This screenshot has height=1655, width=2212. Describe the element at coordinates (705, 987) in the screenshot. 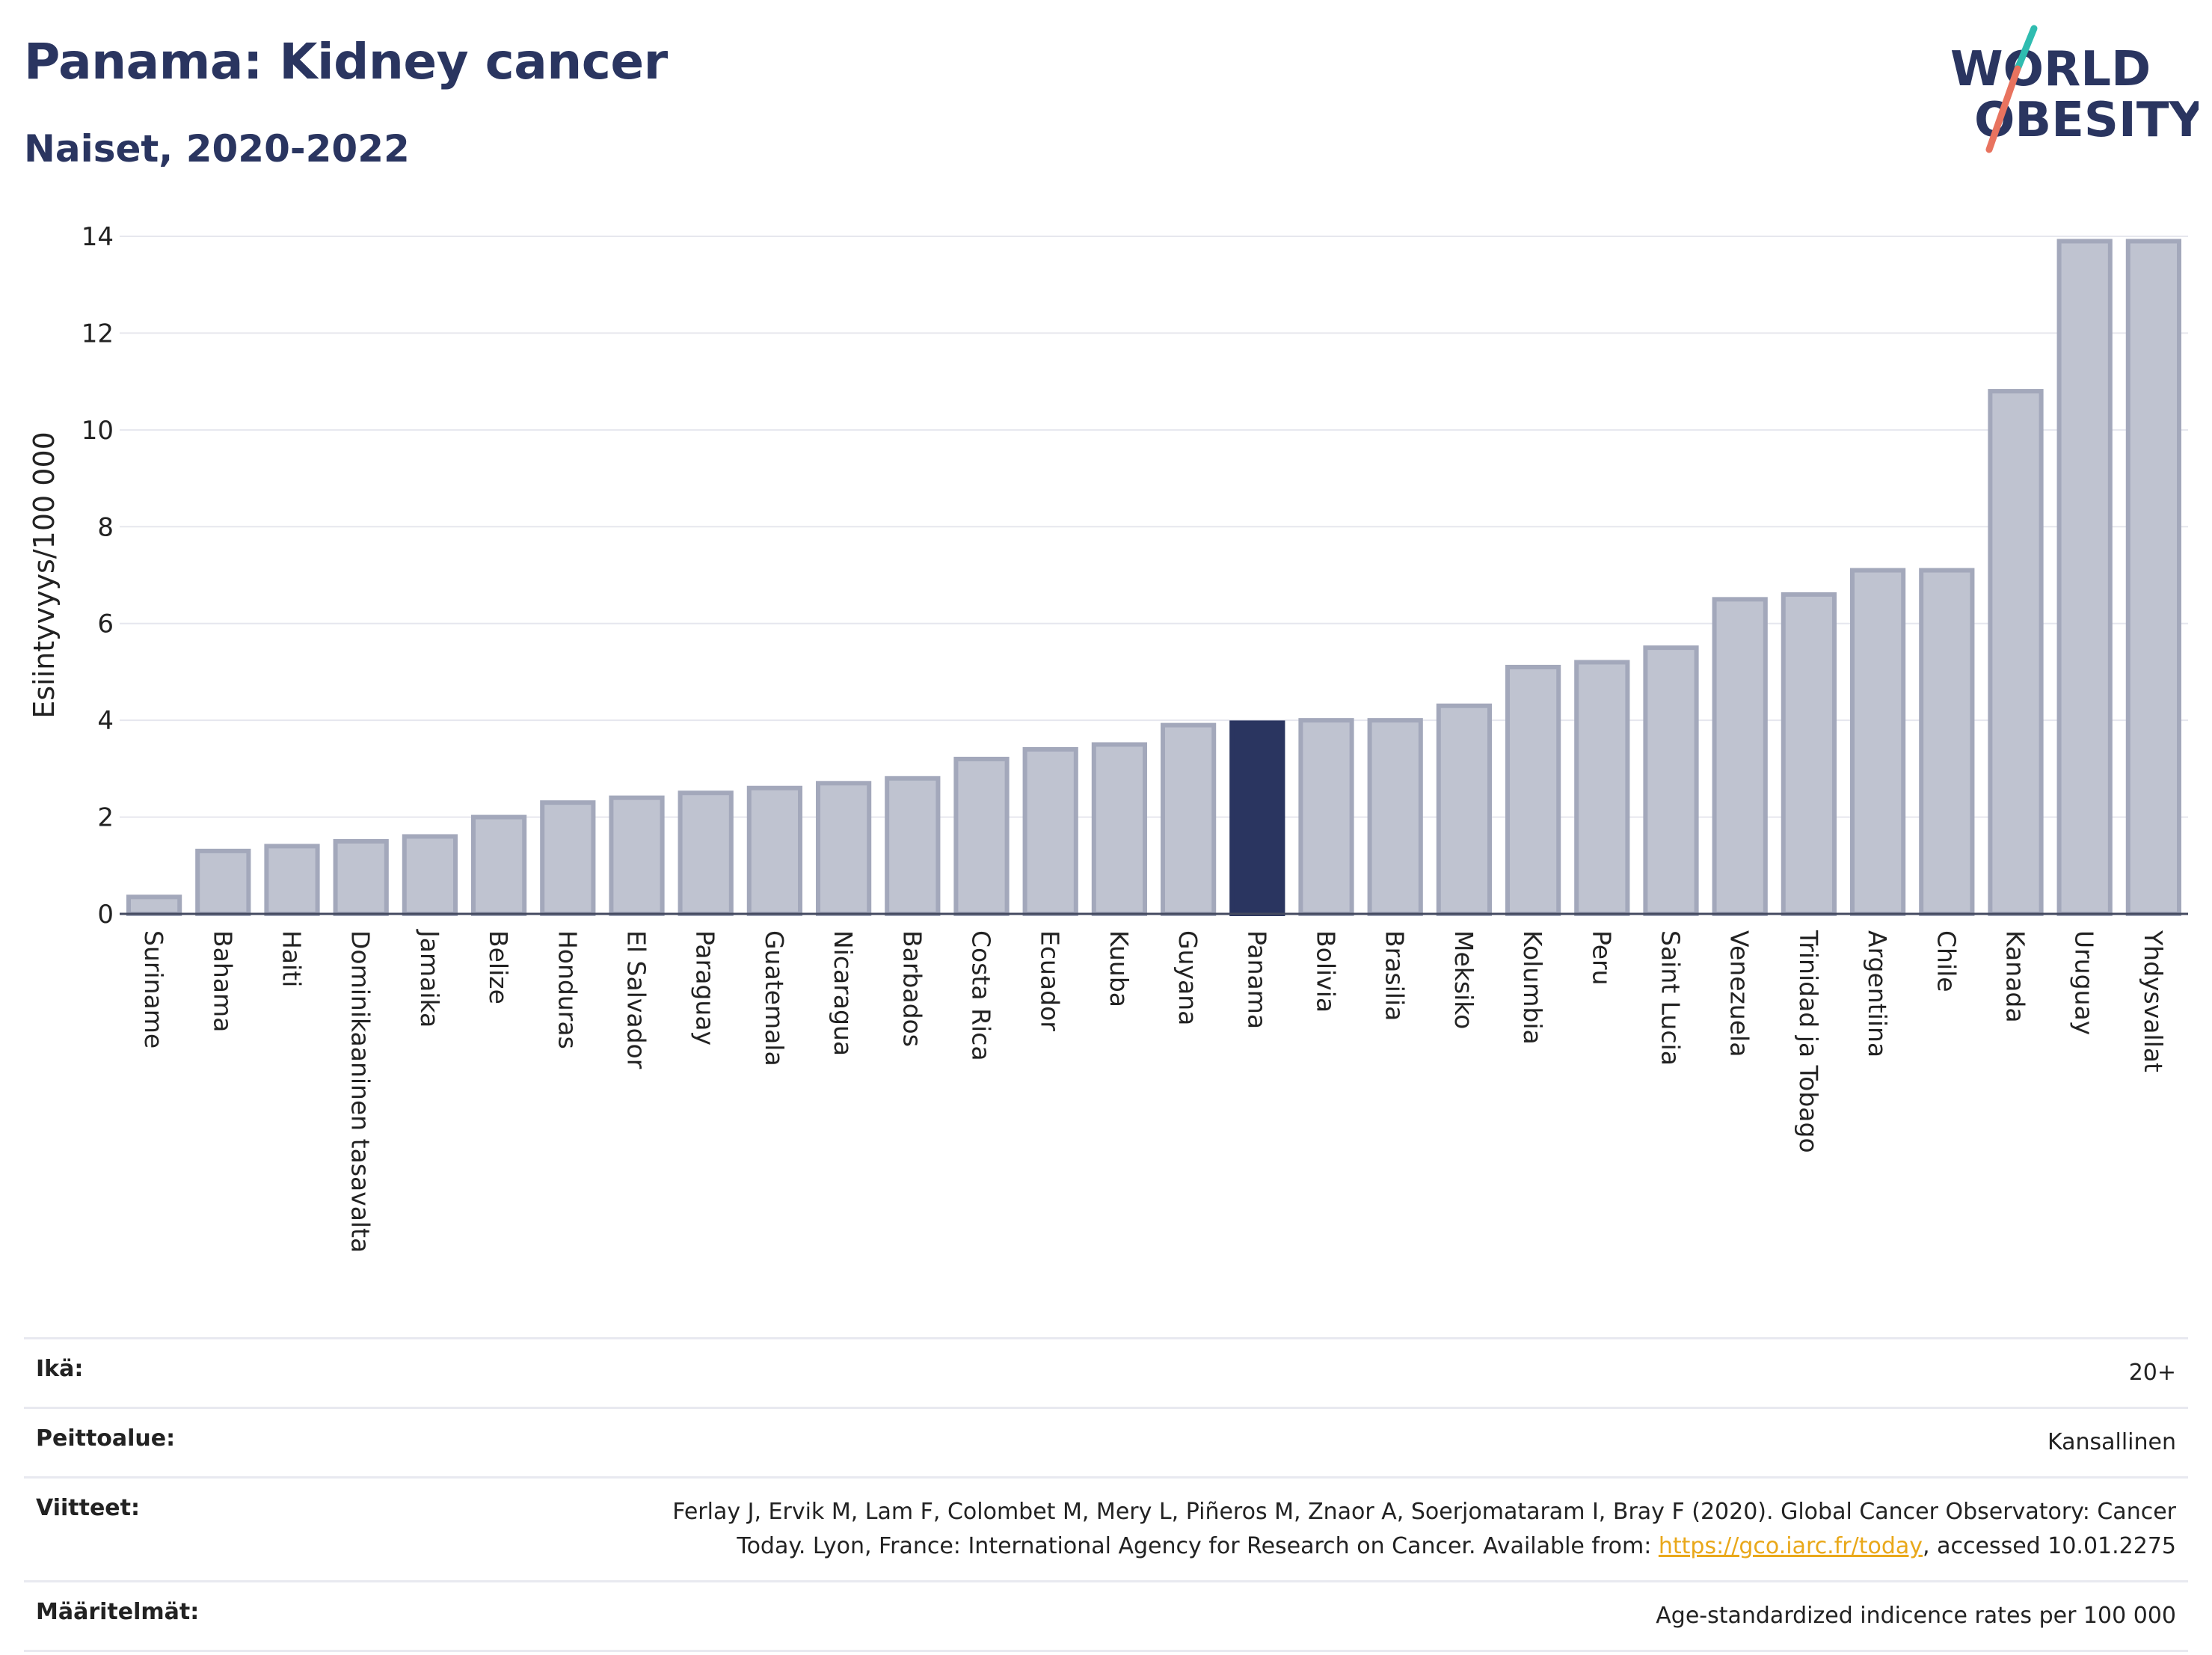

I see `x-category-label: Paraguay` at that location.